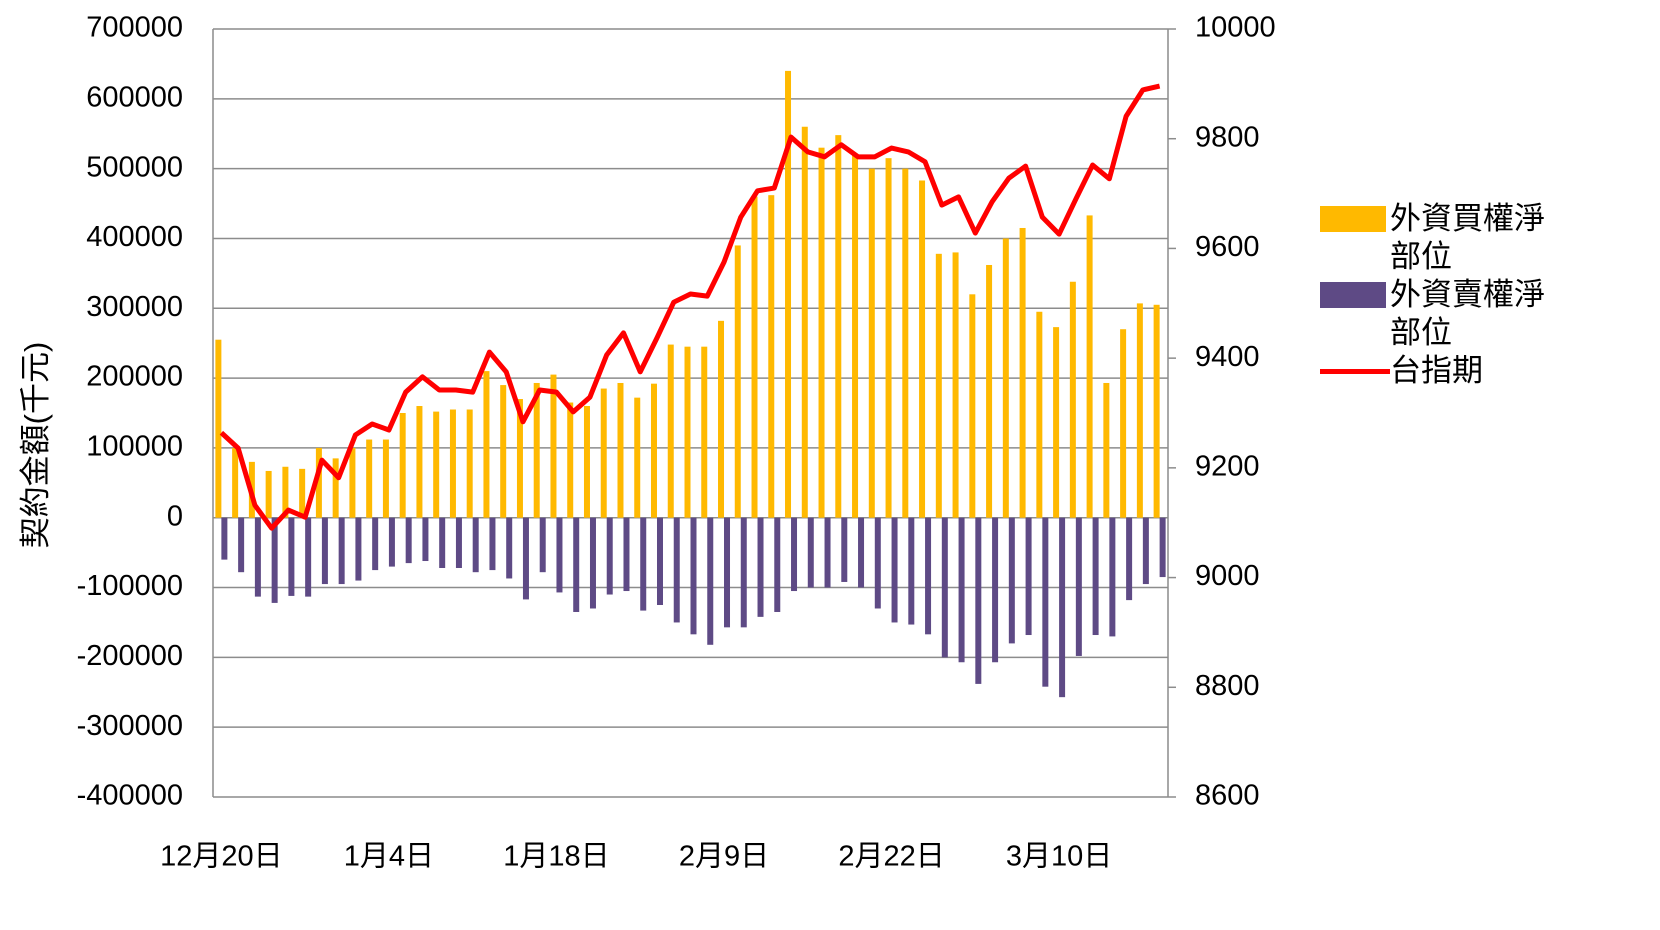 This screenshot has height=930, width=1660. What do you see at coordinates (891, 857) in the screenshot?
I see `x-tick-label: 2月22日` at bounding box center [891, 857].